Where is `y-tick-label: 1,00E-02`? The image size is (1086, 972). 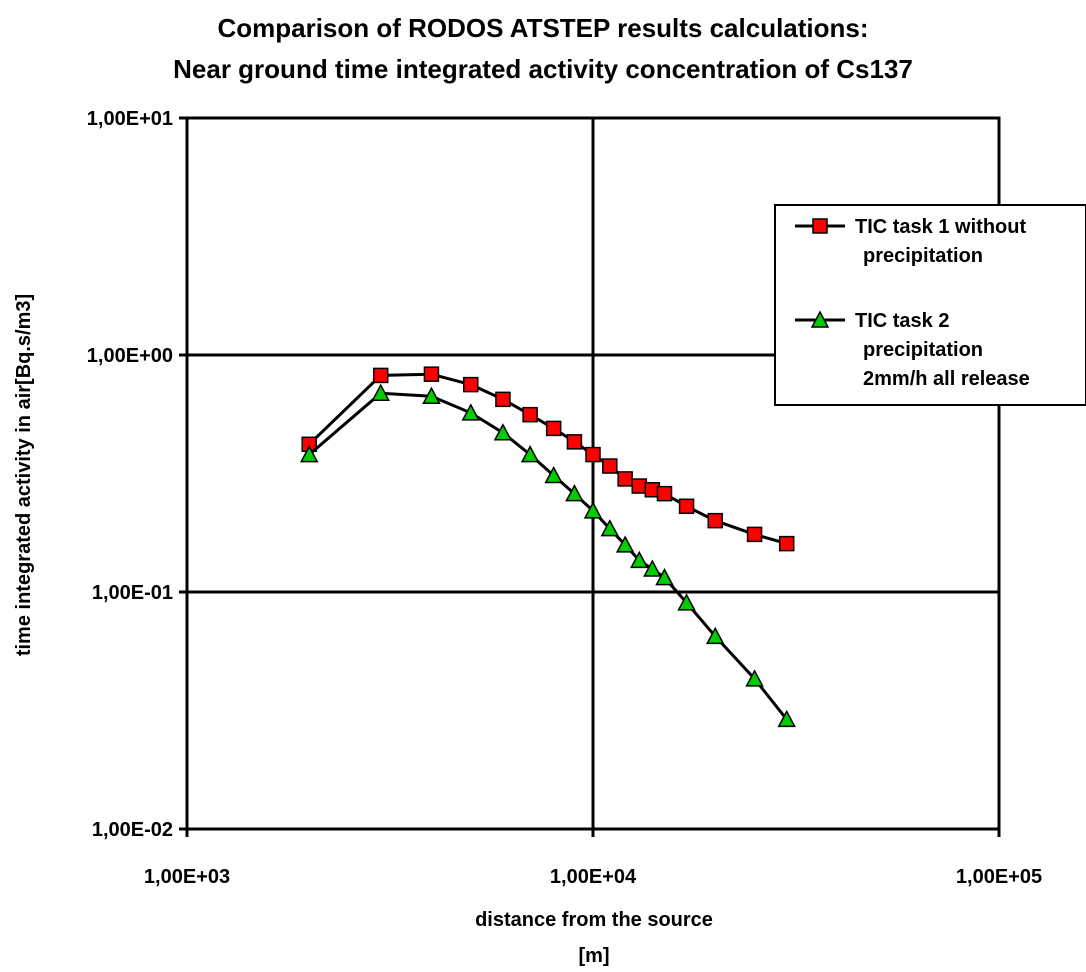 y-tick-label: 1,00E-02 is located at coordinates (132, 830).